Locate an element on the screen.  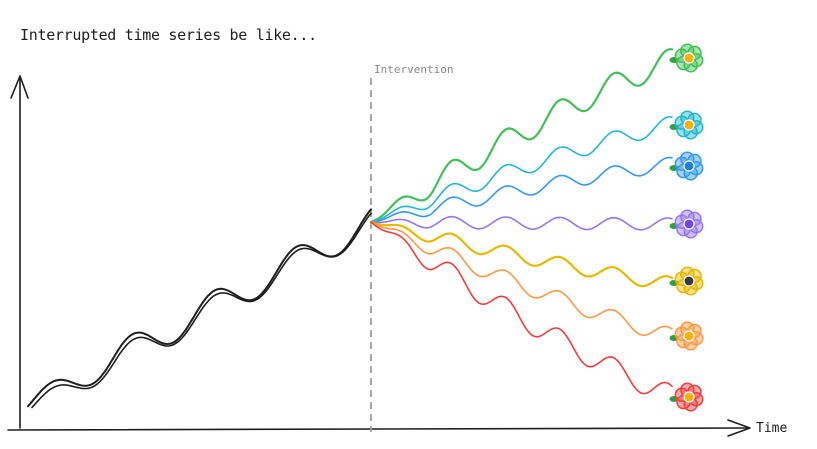
violet-outcome-line is located at coordinates (521, 223).